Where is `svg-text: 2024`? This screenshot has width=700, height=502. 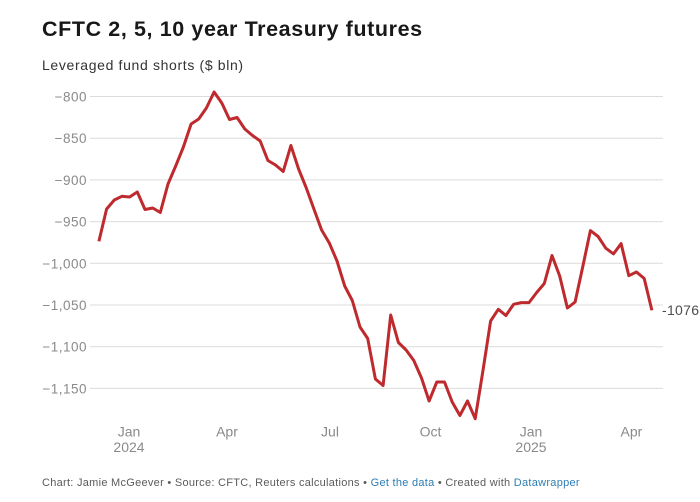 svg-text: 2024 is located at coordinates (128, 447).